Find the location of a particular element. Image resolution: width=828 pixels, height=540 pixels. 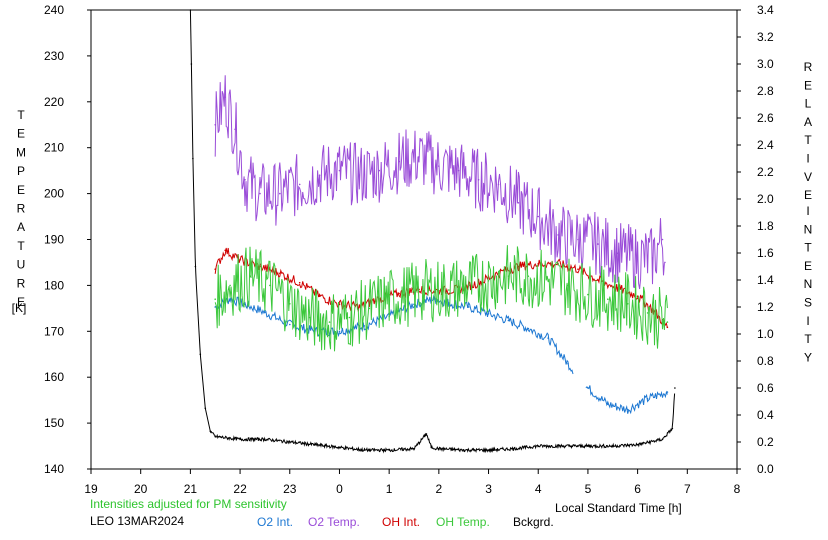

series-oh-temp is located at coordinates (441, 298).